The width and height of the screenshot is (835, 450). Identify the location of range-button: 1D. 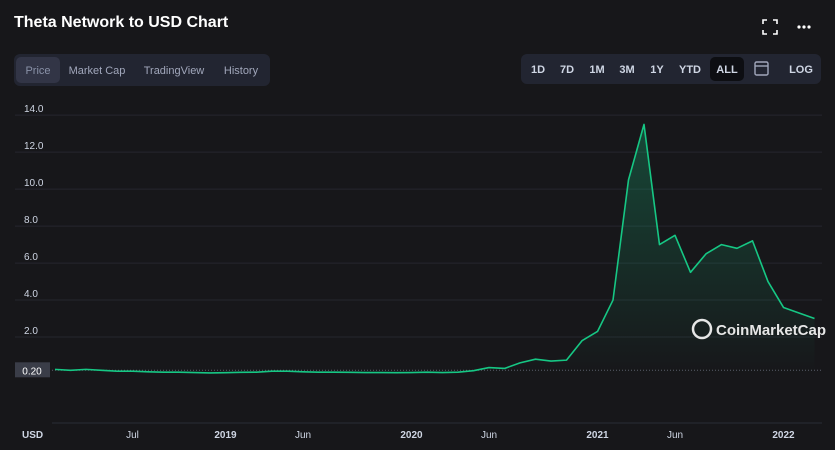
(538, 70).